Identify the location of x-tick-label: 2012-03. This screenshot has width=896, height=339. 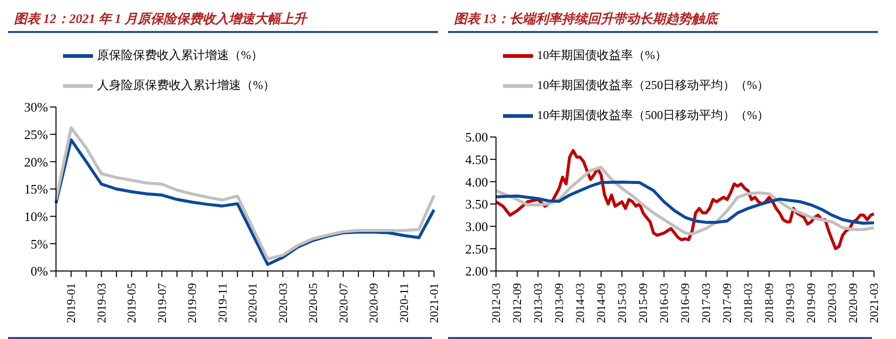
(496, 303).